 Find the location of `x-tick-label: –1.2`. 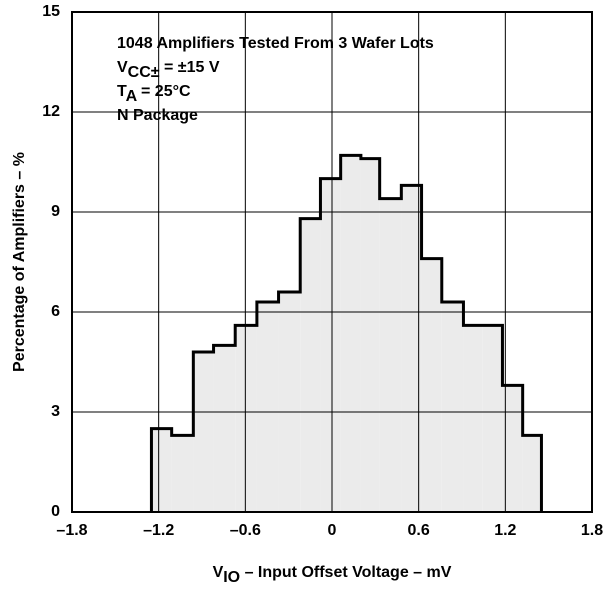

x-tick-label: –1.2 is located at coordinates (158, 530).